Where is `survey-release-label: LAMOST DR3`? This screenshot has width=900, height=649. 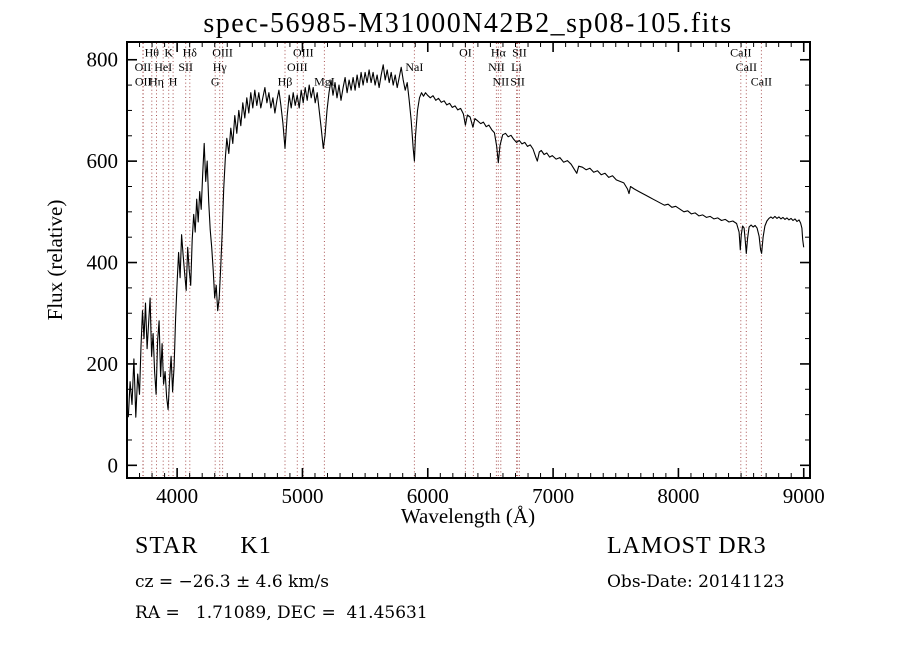 survey-release-label: LAMOST DR3 is located at coordinates (687, 546).